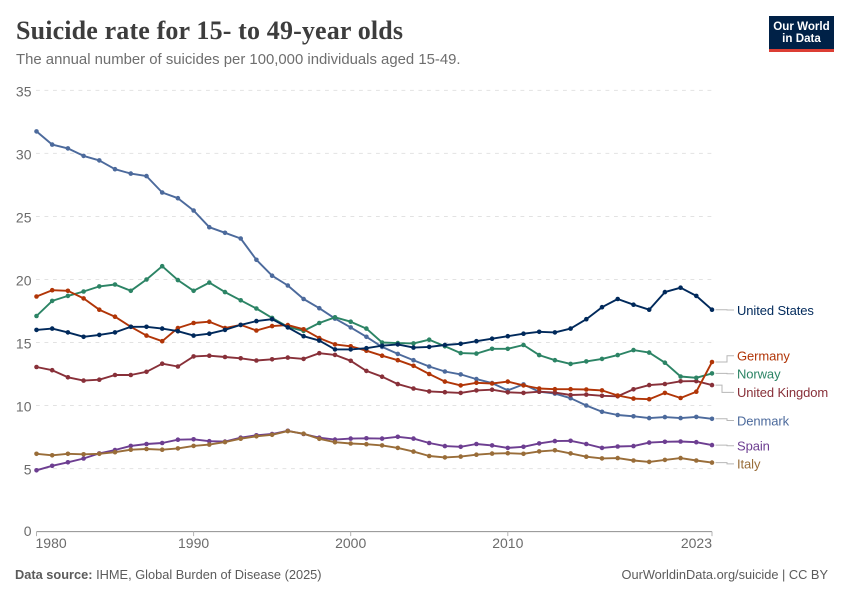  Describe the element at coordinates (696, 543) in the screenshot. I see `svg-text: 2023` at that location.